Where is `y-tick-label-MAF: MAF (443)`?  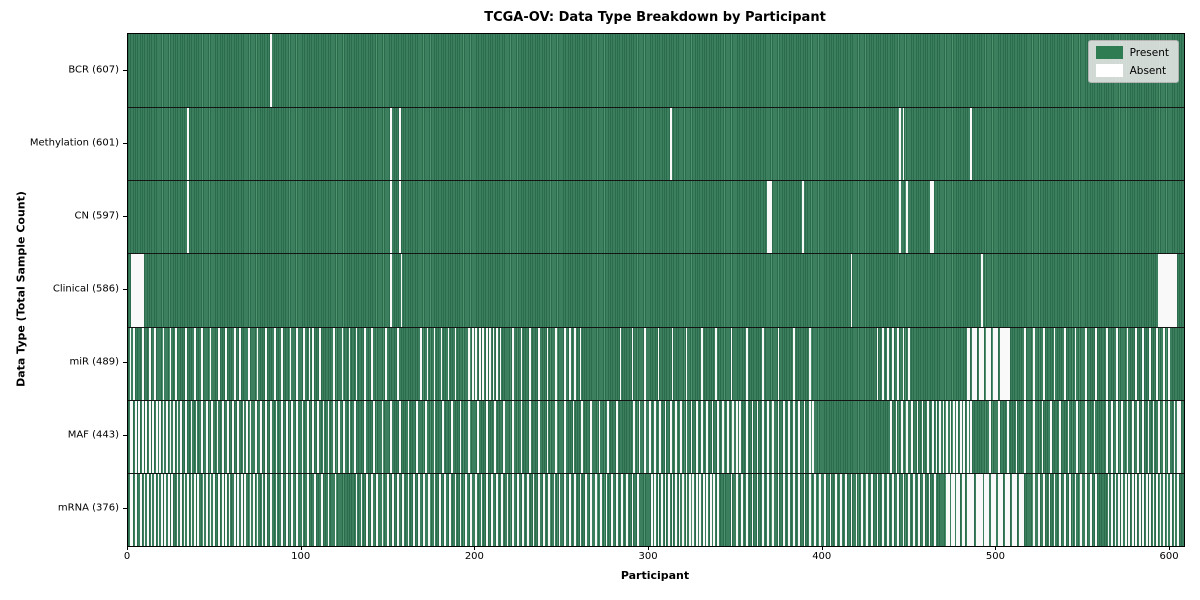
y-tick-label-MAF: MAF (443) is located at coordinates (93, 435).